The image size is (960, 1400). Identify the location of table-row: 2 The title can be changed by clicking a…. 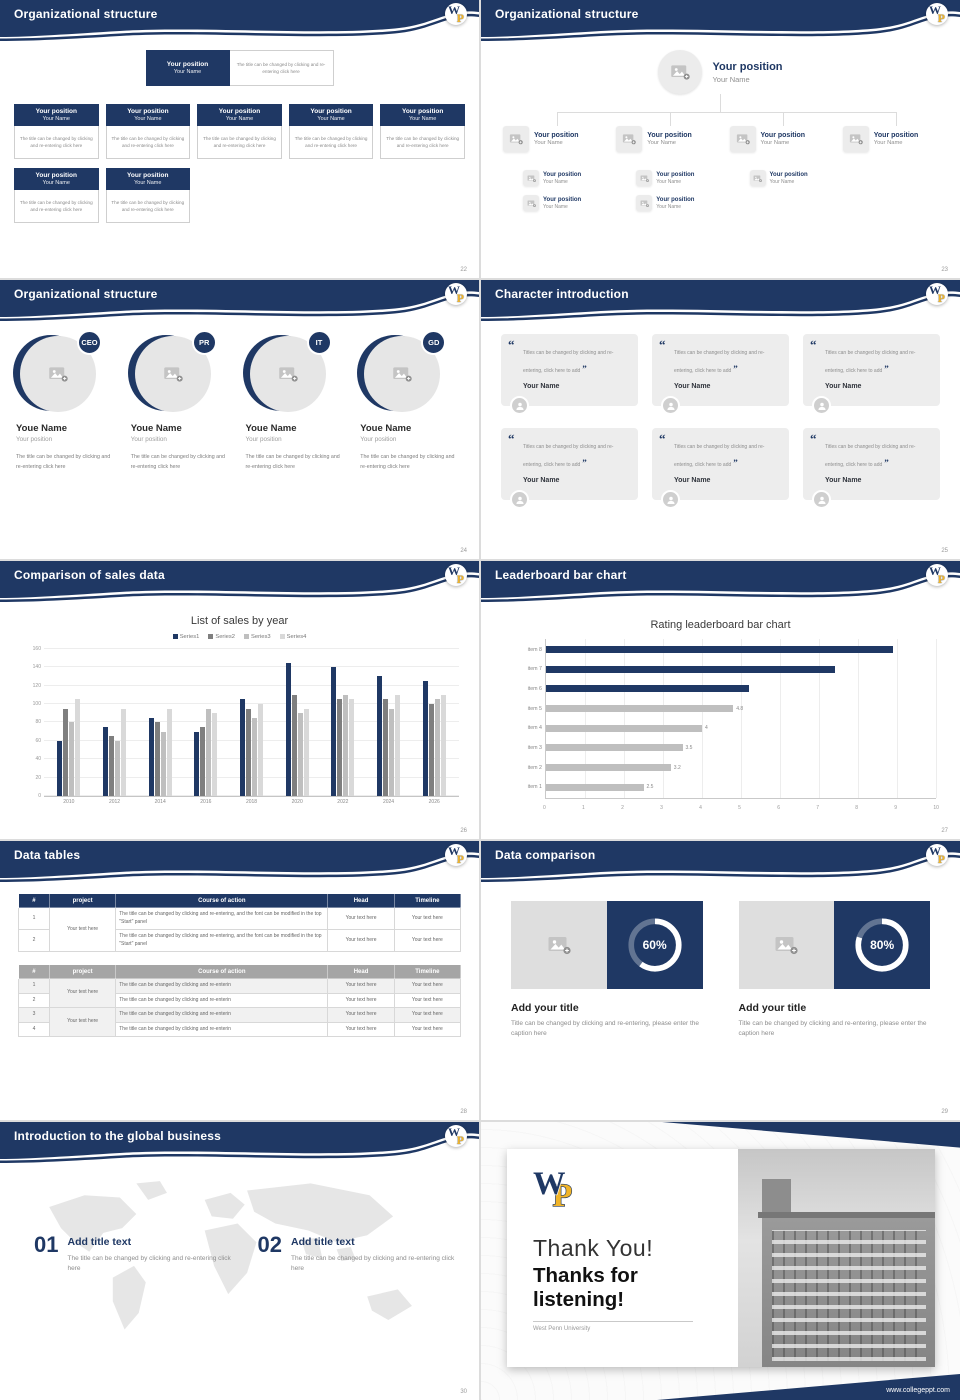
(240, 1000).